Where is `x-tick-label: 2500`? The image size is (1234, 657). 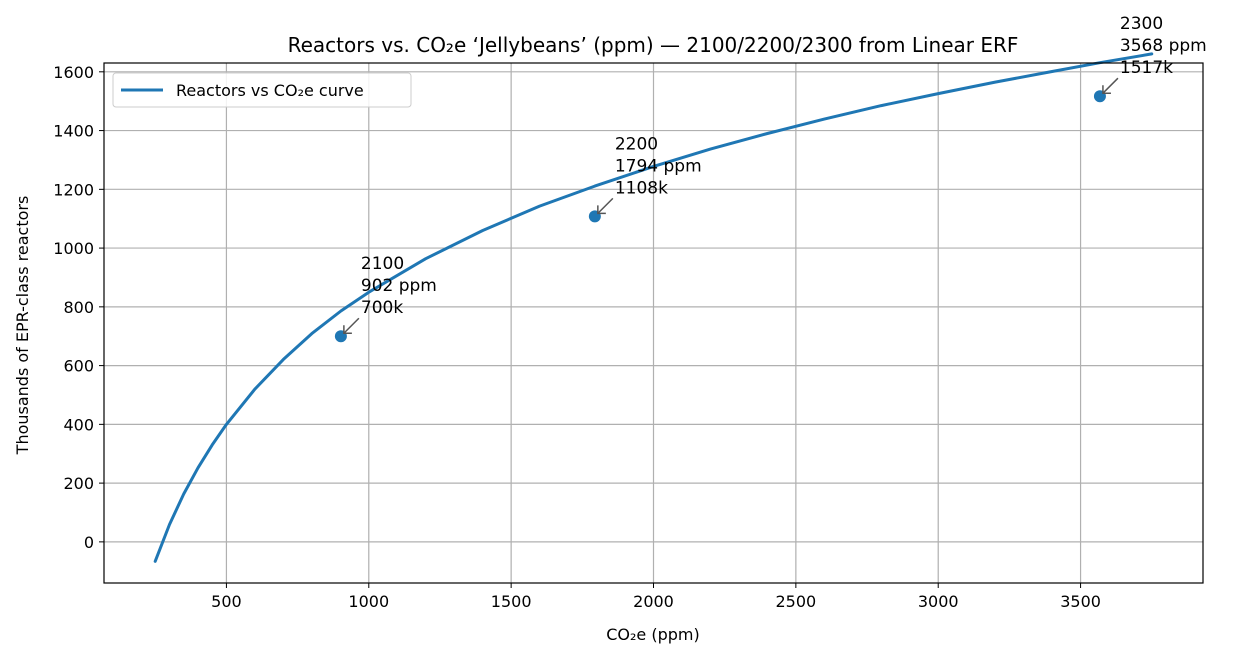
x-tick-label: 2500 is located at coordinates (795, 601).